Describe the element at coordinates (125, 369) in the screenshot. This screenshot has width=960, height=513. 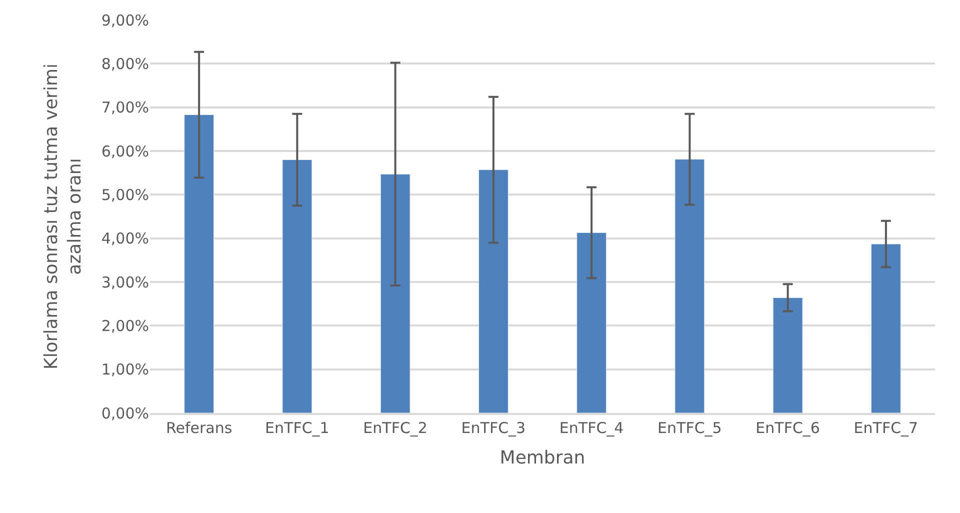
I see `y-tick-label: 1,00%` at that location.